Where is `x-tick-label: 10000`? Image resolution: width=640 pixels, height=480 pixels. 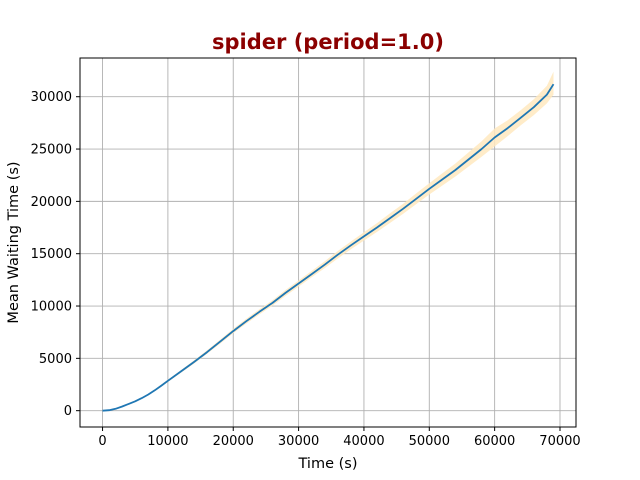 x-tick-label: 10000 is located at coordinates (167, 441).